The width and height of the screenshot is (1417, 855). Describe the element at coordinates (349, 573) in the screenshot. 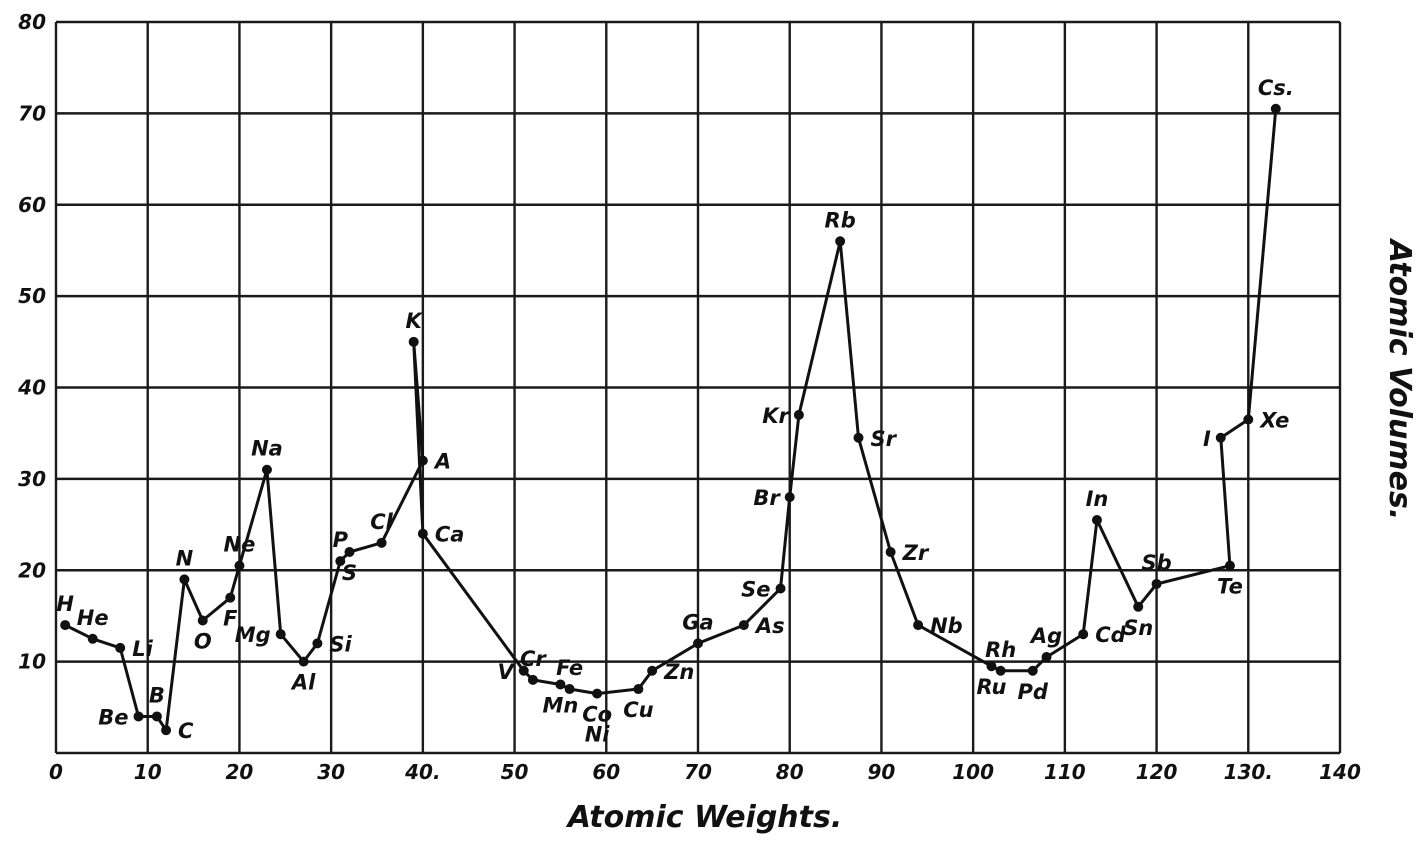

I see `point-label: S` at that location.